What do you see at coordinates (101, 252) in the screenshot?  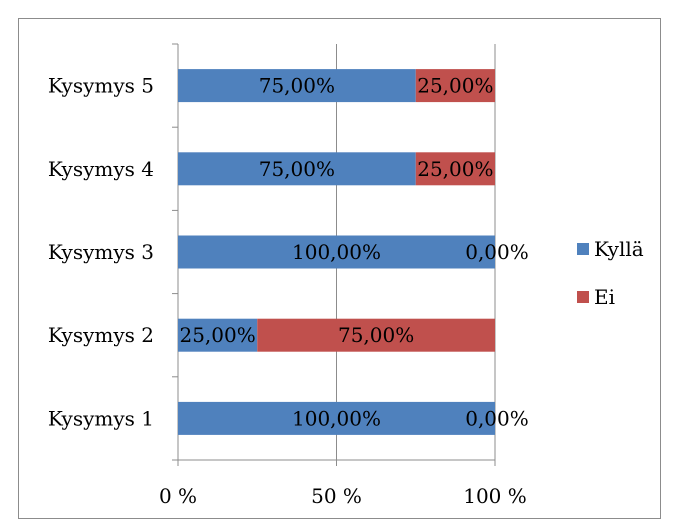 I see `category-label: Kysymys 3` at bounding box center [101, 252].